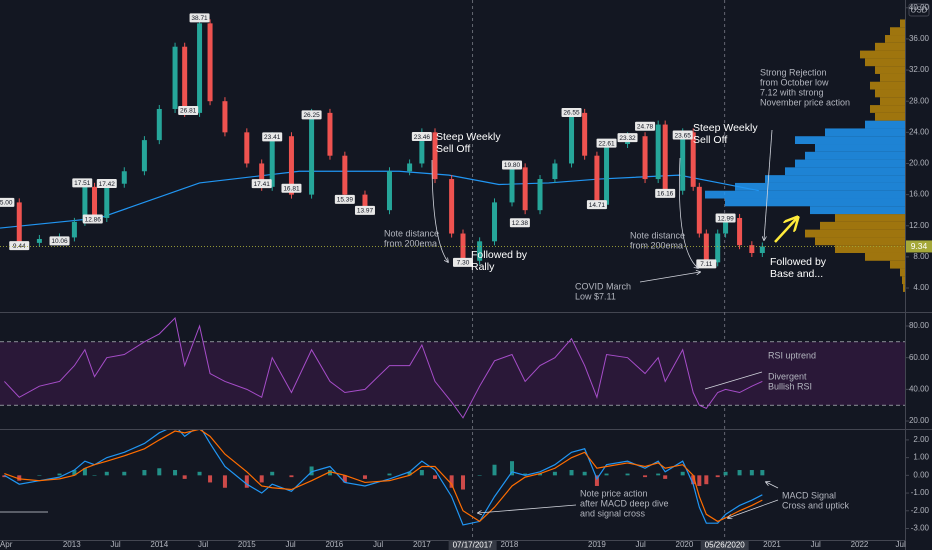 Image resolution: width=932 pixels, height=550 pixels. What do you see at coordinates (452, 373) in the screenshot?
I see `rsi-band` at bounding box center [452, 373].